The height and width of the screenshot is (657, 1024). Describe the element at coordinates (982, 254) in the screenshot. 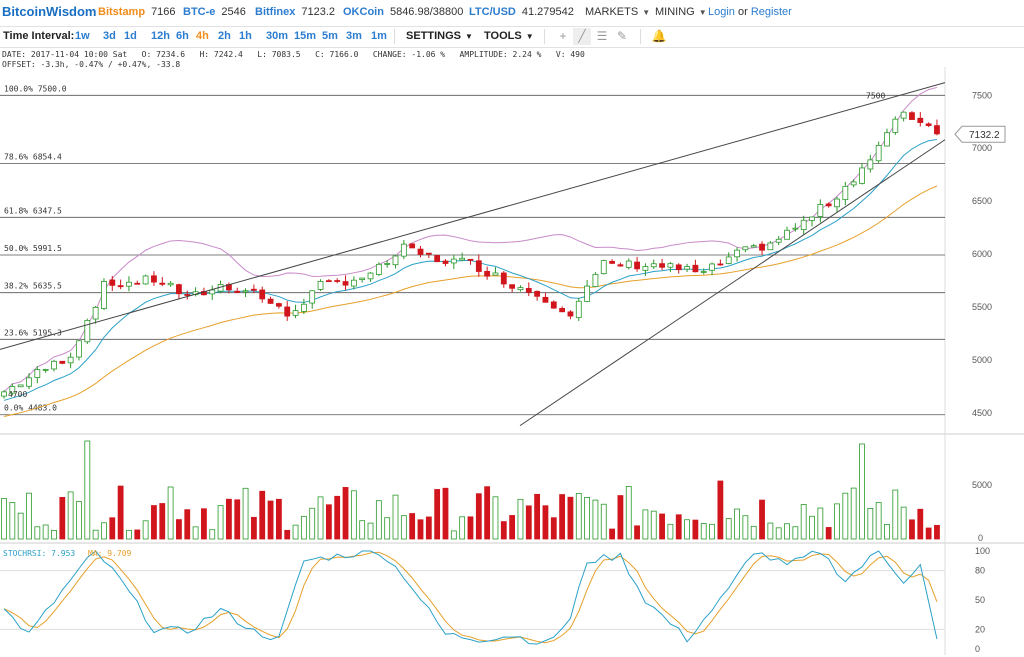

I see `price-axis-label: 6000` at that location.